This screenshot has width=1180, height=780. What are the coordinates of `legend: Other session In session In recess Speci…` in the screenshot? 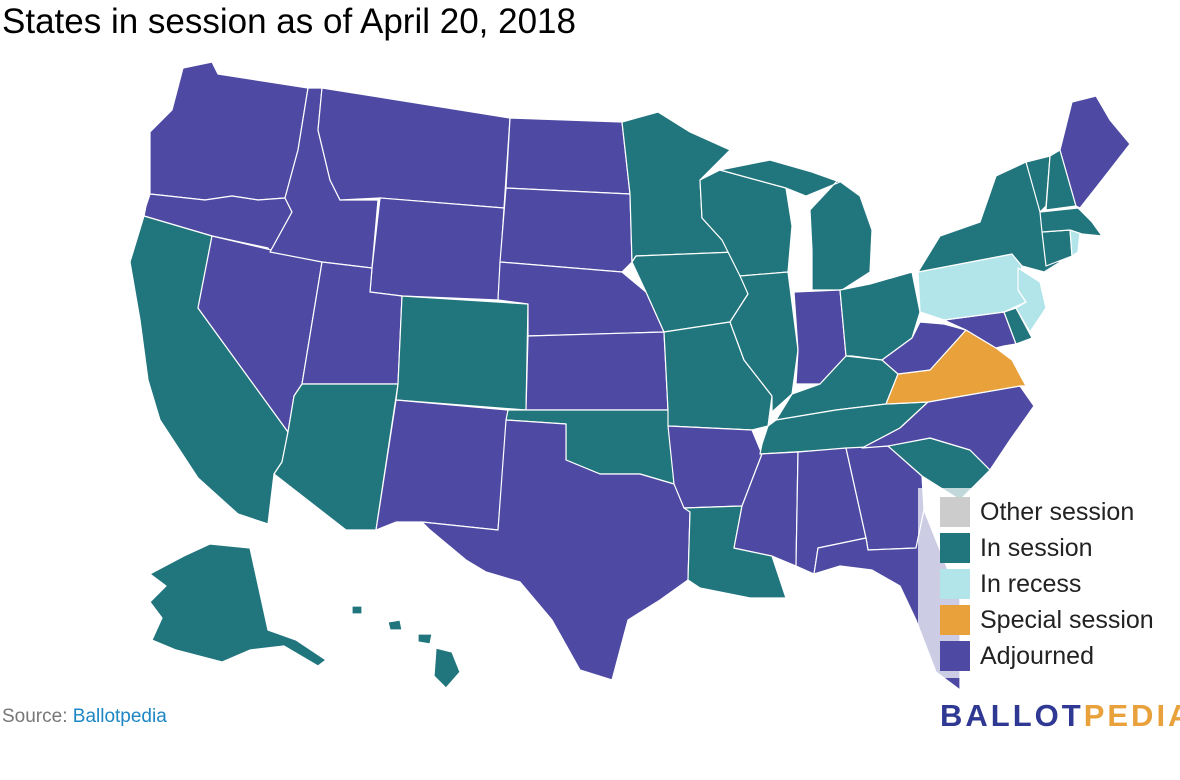 It's located at (1049, 583).